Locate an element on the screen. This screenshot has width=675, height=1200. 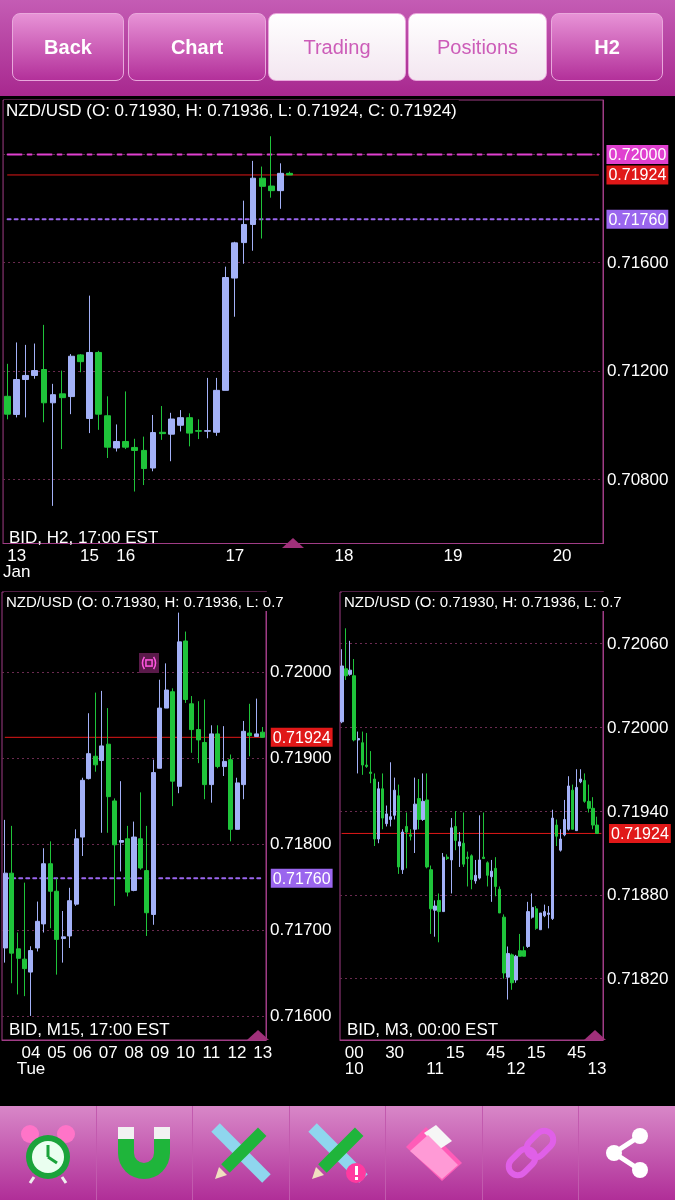
y-tick-label: 0.71600 is located at coordinates (301, 1016).